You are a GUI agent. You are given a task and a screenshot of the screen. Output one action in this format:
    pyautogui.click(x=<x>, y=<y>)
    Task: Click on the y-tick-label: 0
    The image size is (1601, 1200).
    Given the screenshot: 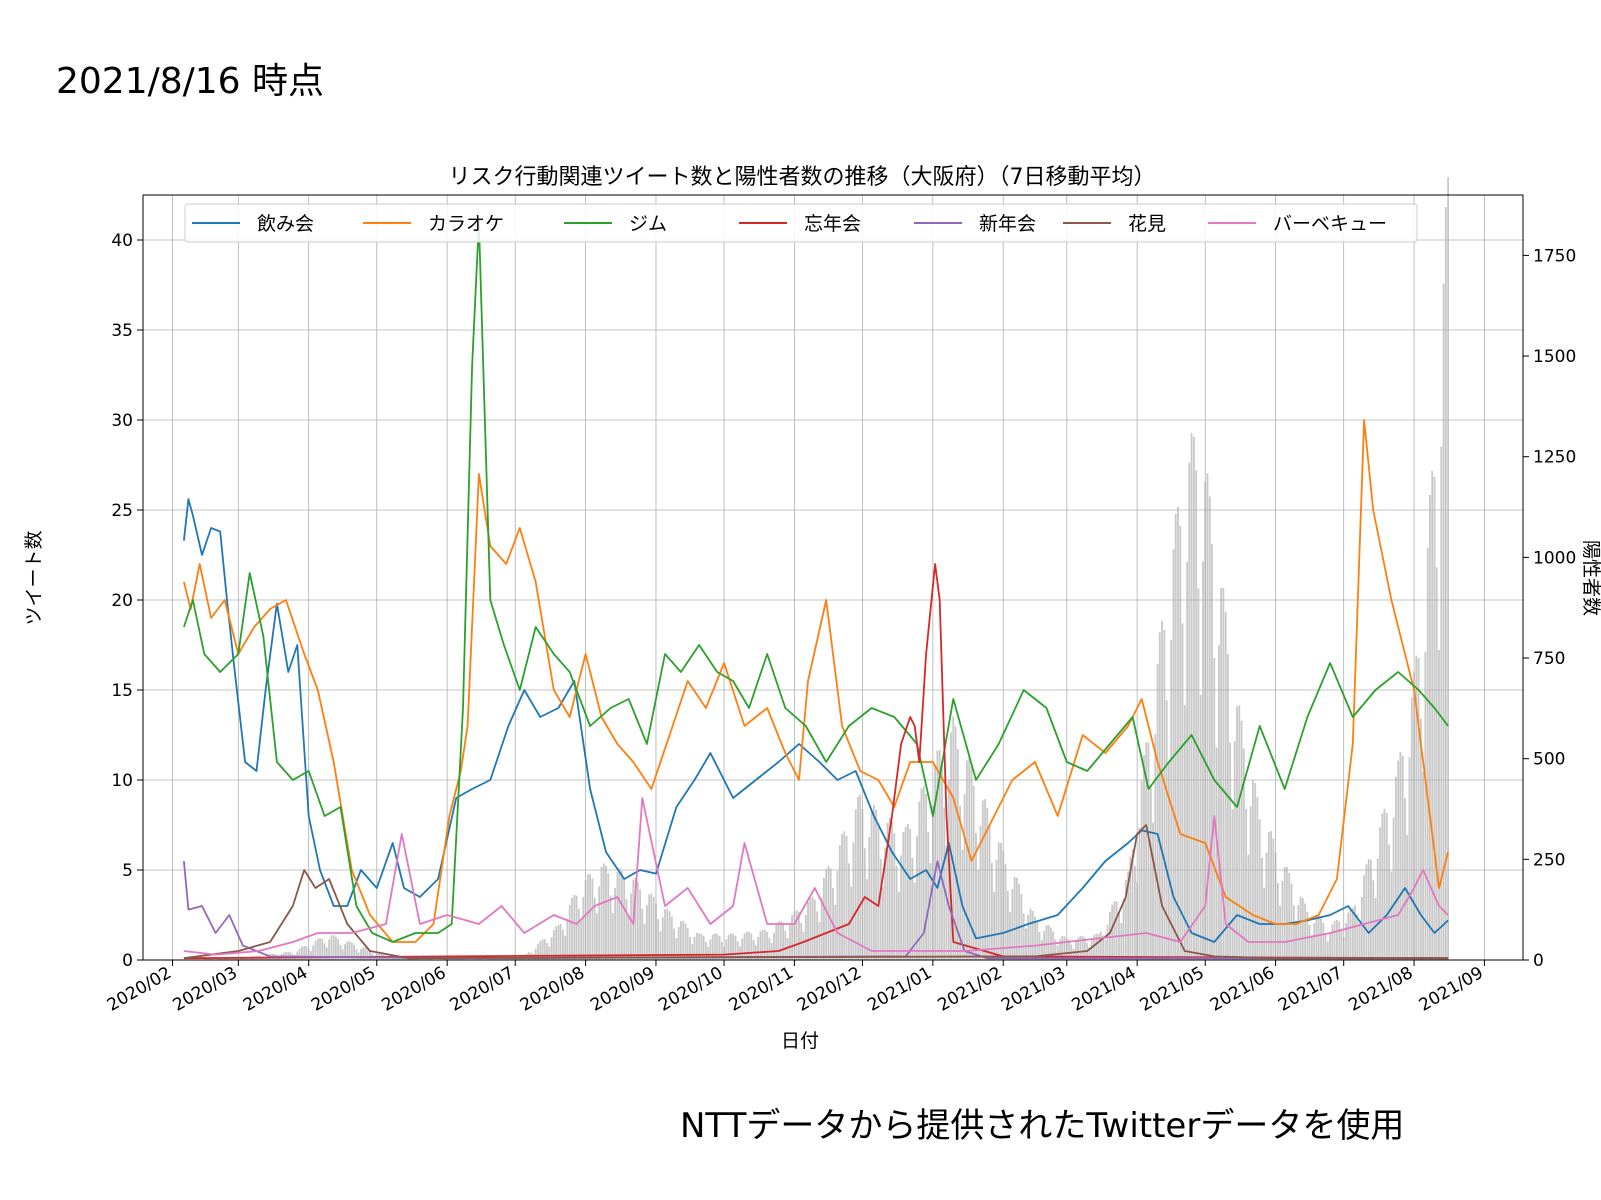 What is the action you would take?
    pyautogui.click(x=127, y=961)
    